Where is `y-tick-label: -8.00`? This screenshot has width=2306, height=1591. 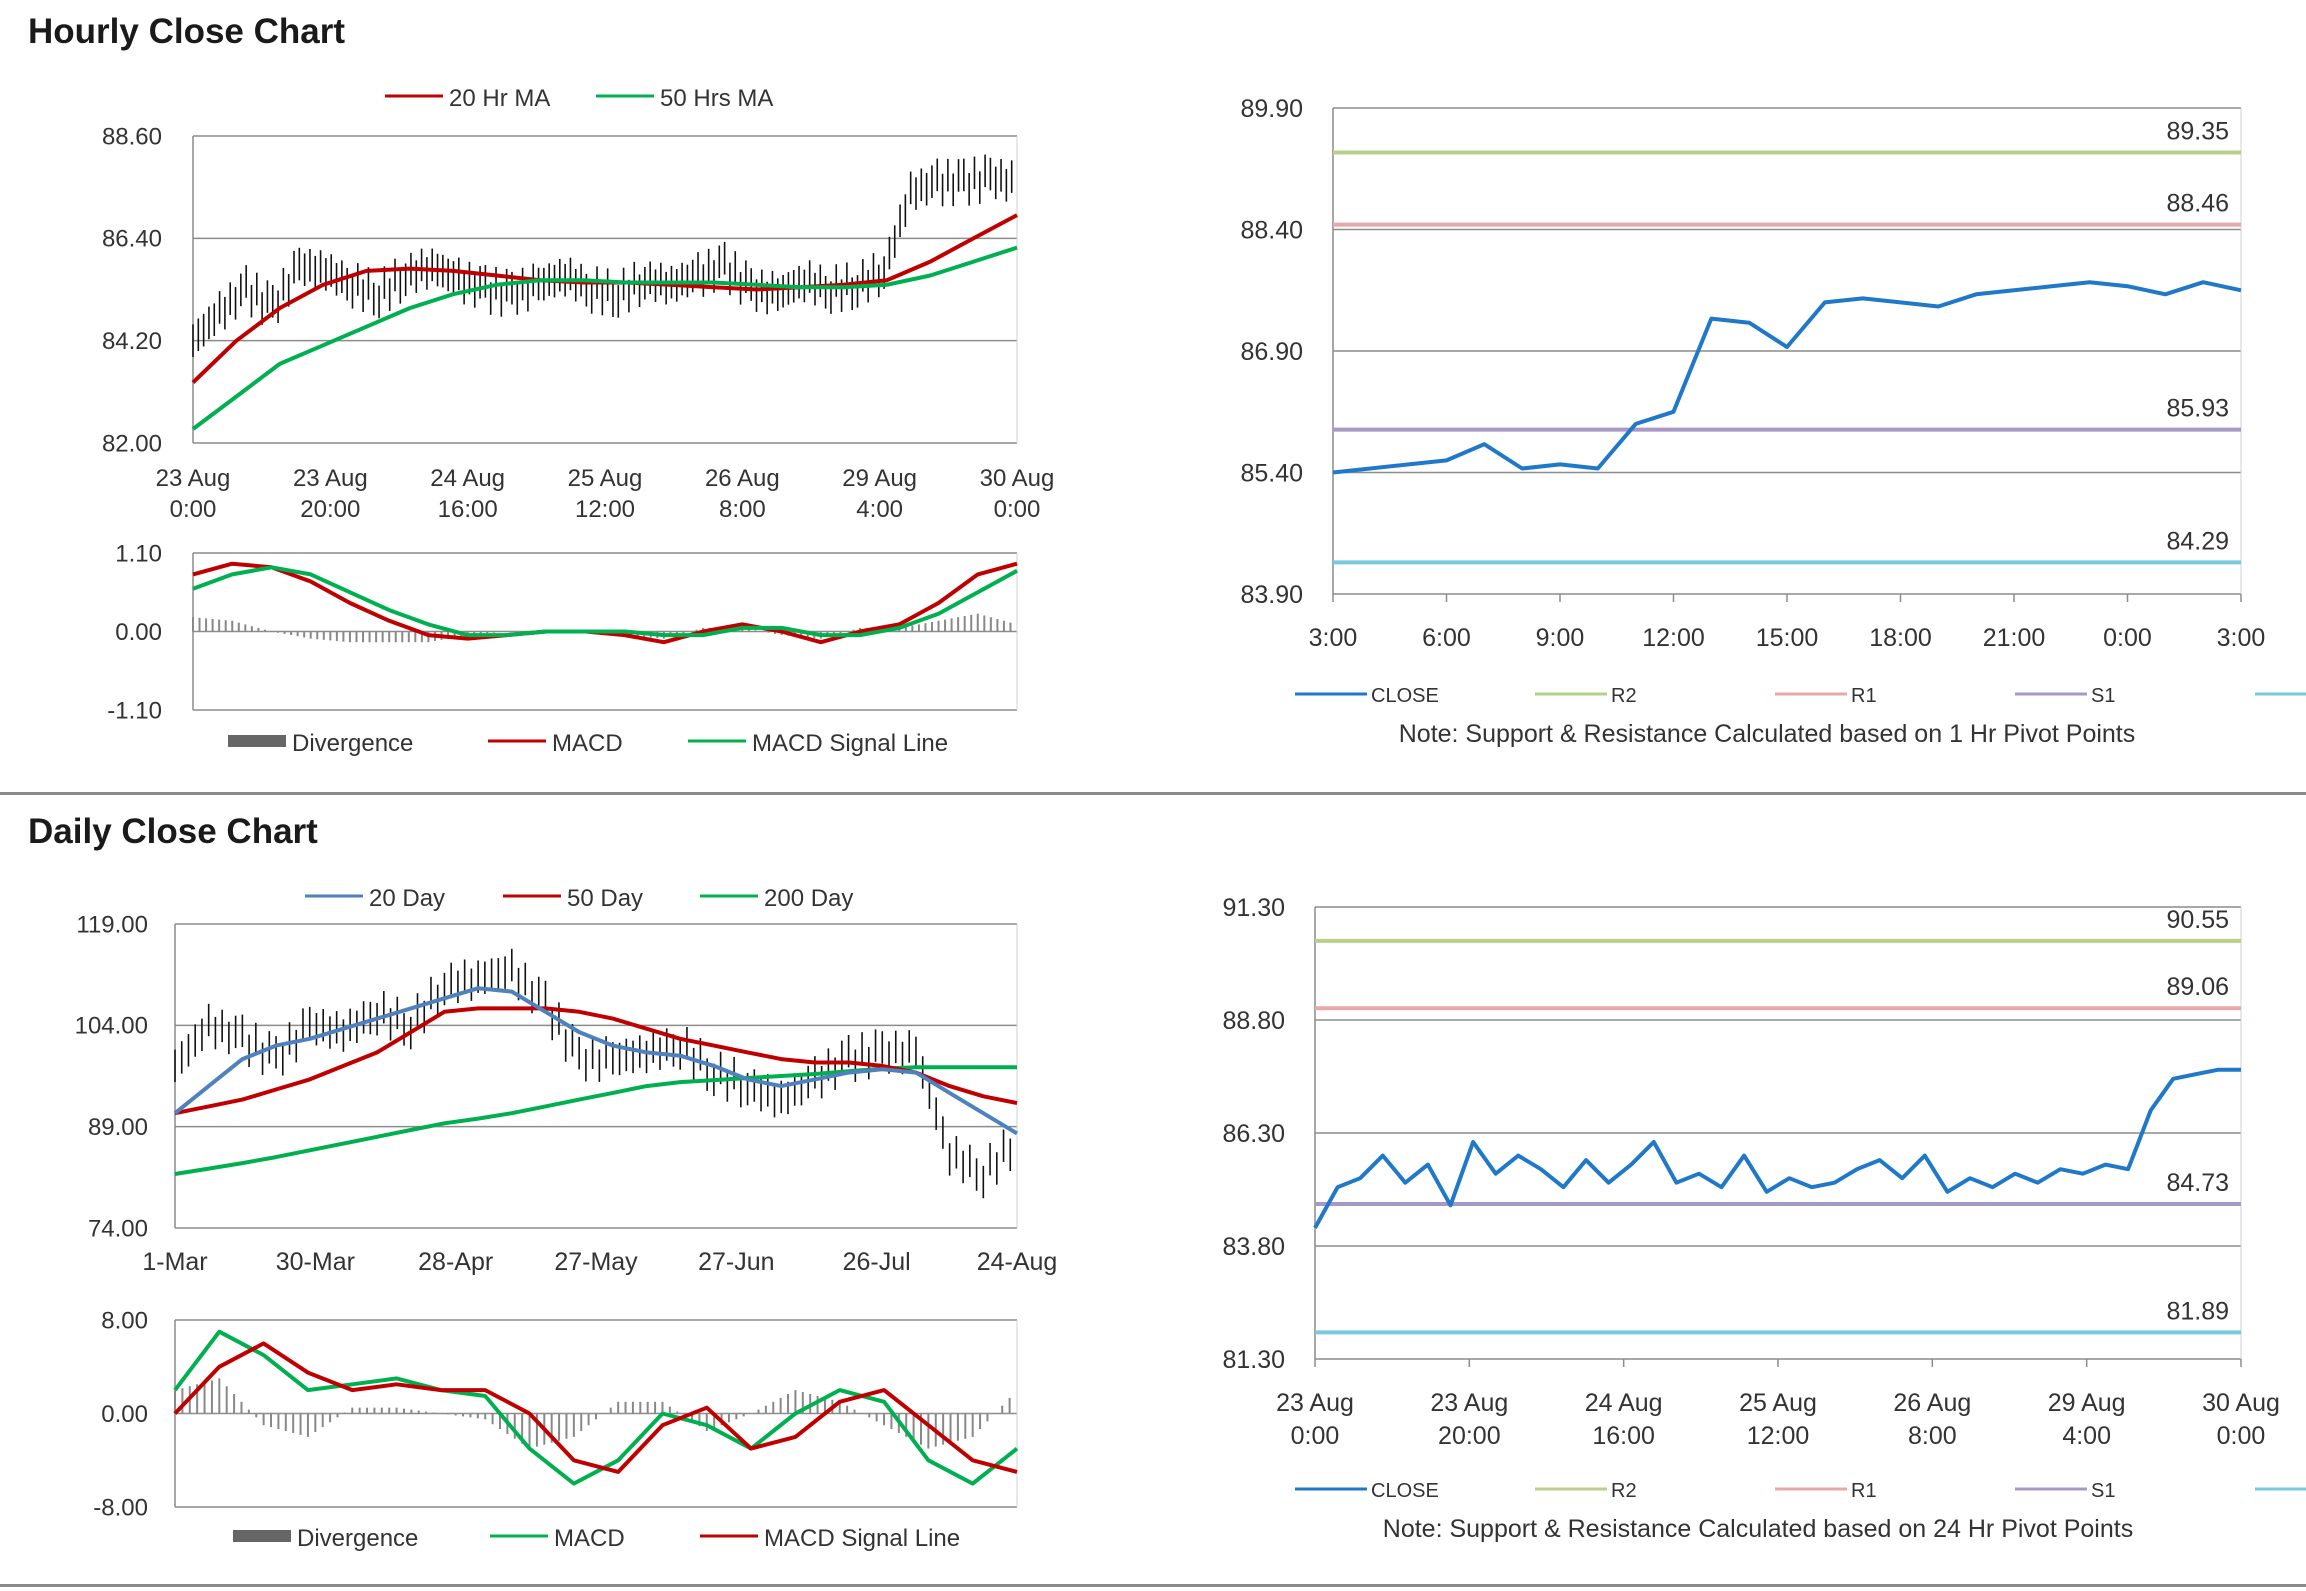
y-tick-label: -8.00 is located at coordinates (120, 1507).